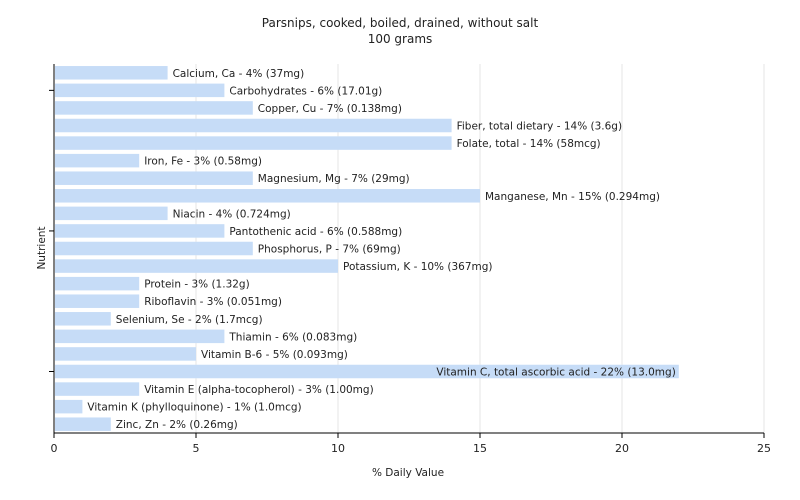 The image size is (800, 500). Describe the element at coordinates (194, 408) in the screenshot. I see `bar-label: Vitamin K (phylloquinone) - 1% (1.0mcg)` at that location.